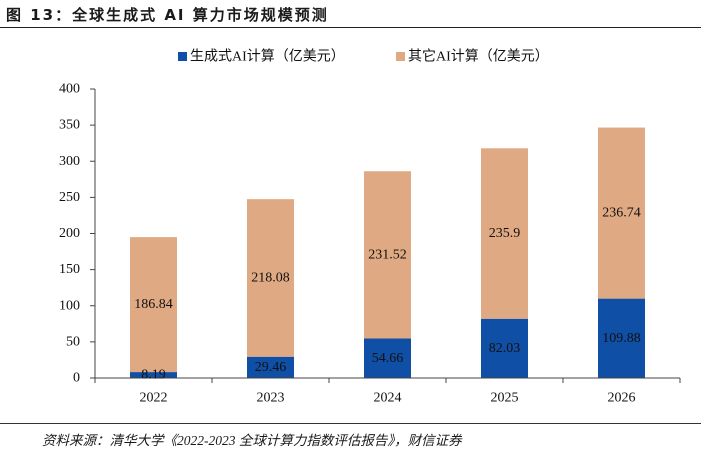 The height and width of the screenshot is (451, 701). What do you see at coordinates (69, 161) in the screenshot?
I see `y-tick-label-300: 300` at bounding box center [69, 161].